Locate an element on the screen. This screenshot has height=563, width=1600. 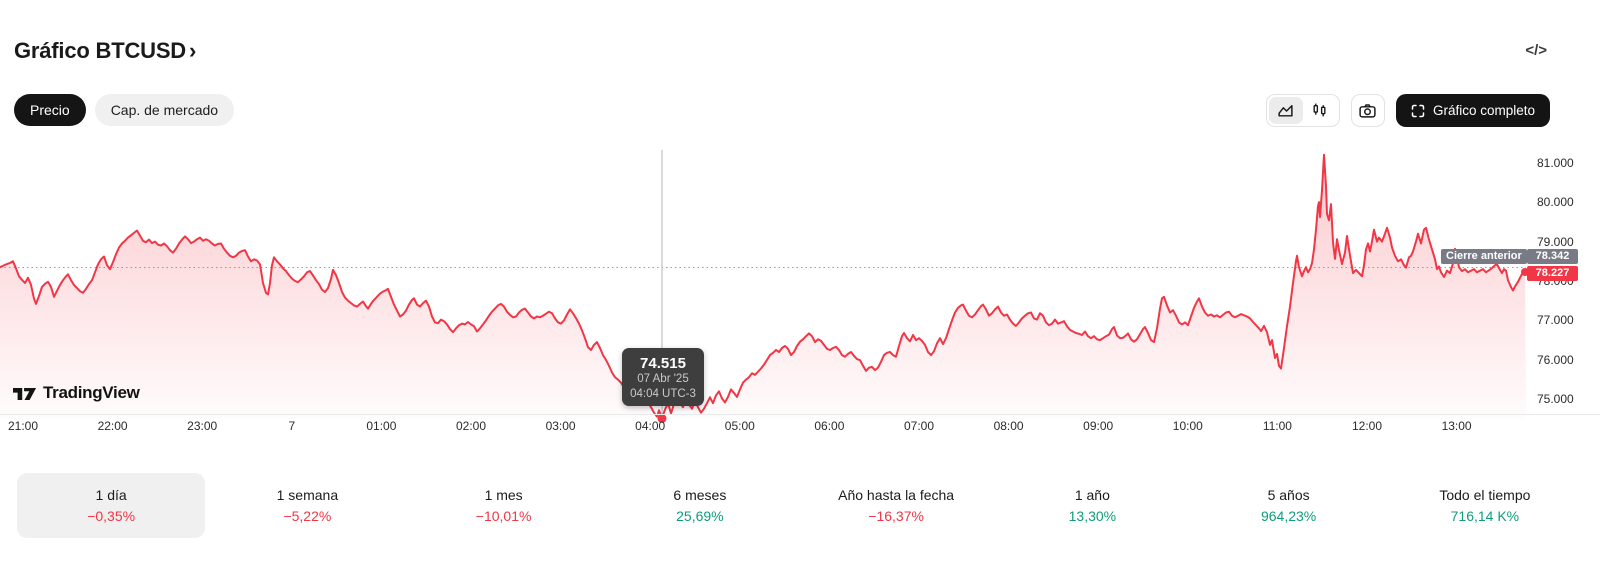
x-axis-label: 13:00 is located at coordinates (1456, 426).